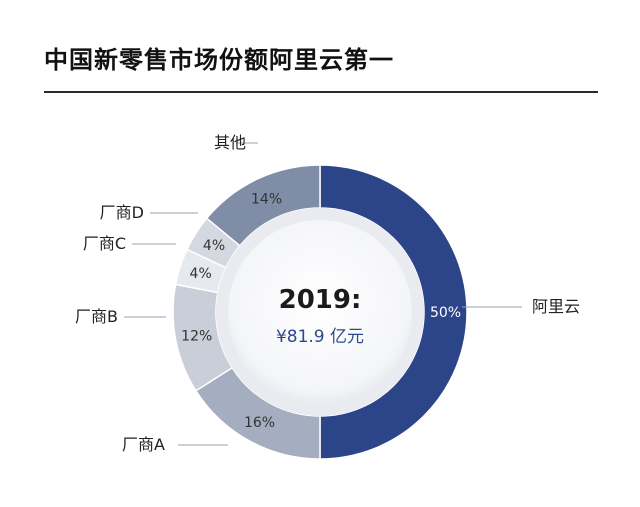 The image size is (640, 507). Describe the element at coordinates (266, 199) in the screenshot. I see `slice-value-others: 14%` at that location.